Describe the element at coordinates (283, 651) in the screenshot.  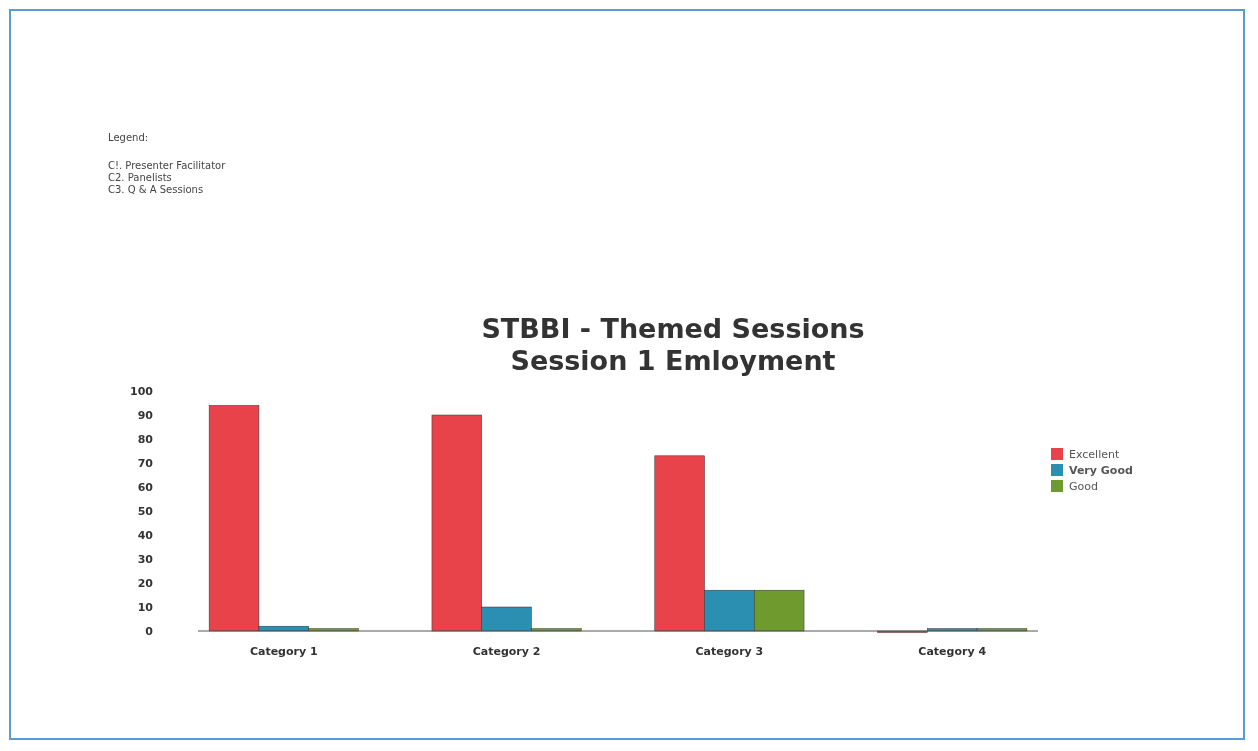
I see `x-tick-label: Category 1` at that location.